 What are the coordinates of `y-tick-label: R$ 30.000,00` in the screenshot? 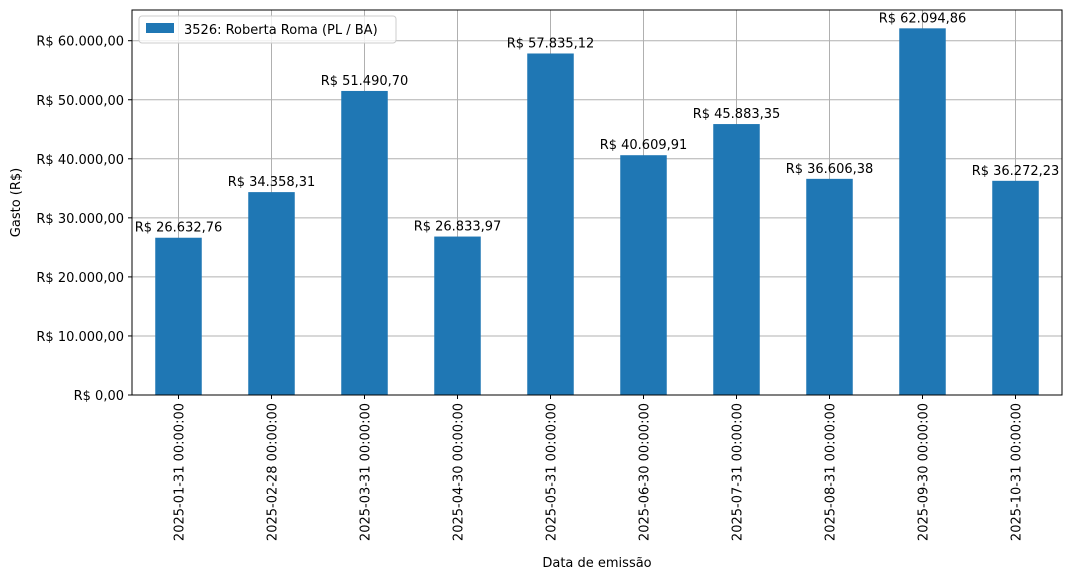 It's located at (80, 219).